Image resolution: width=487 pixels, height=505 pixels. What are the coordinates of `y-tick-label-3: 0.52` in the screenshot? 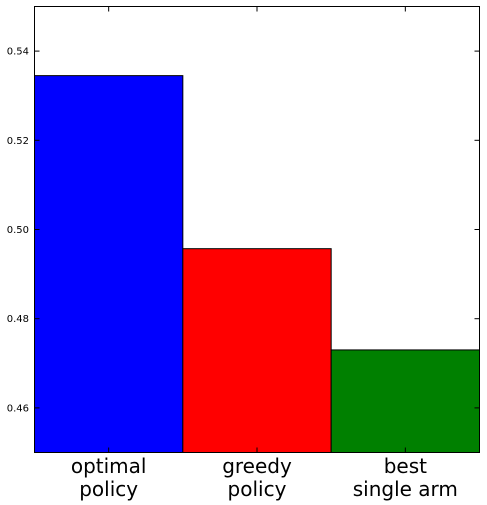 It's located at (18, 141).